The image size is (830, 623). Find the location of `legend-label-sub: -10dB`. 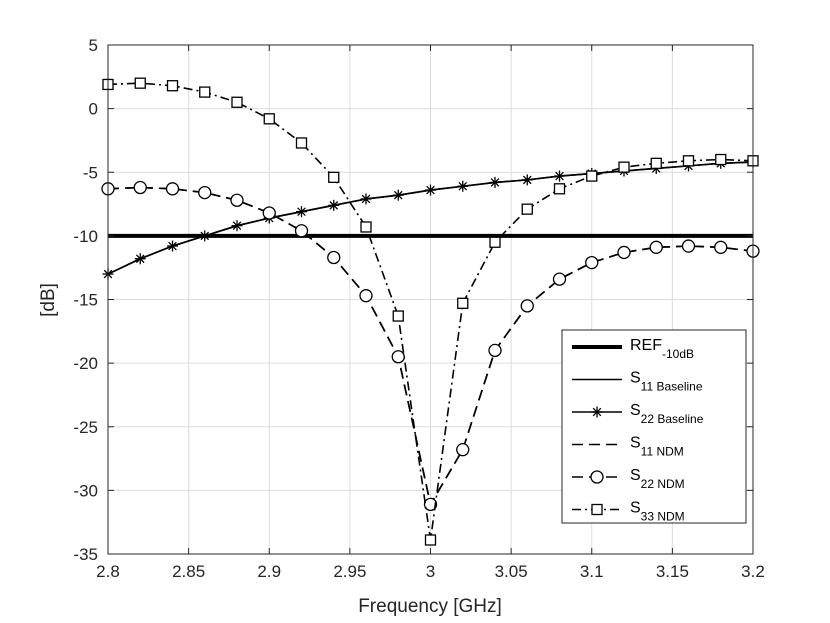

legend-label-sub: -10dB is located at coordinates (678, 354).